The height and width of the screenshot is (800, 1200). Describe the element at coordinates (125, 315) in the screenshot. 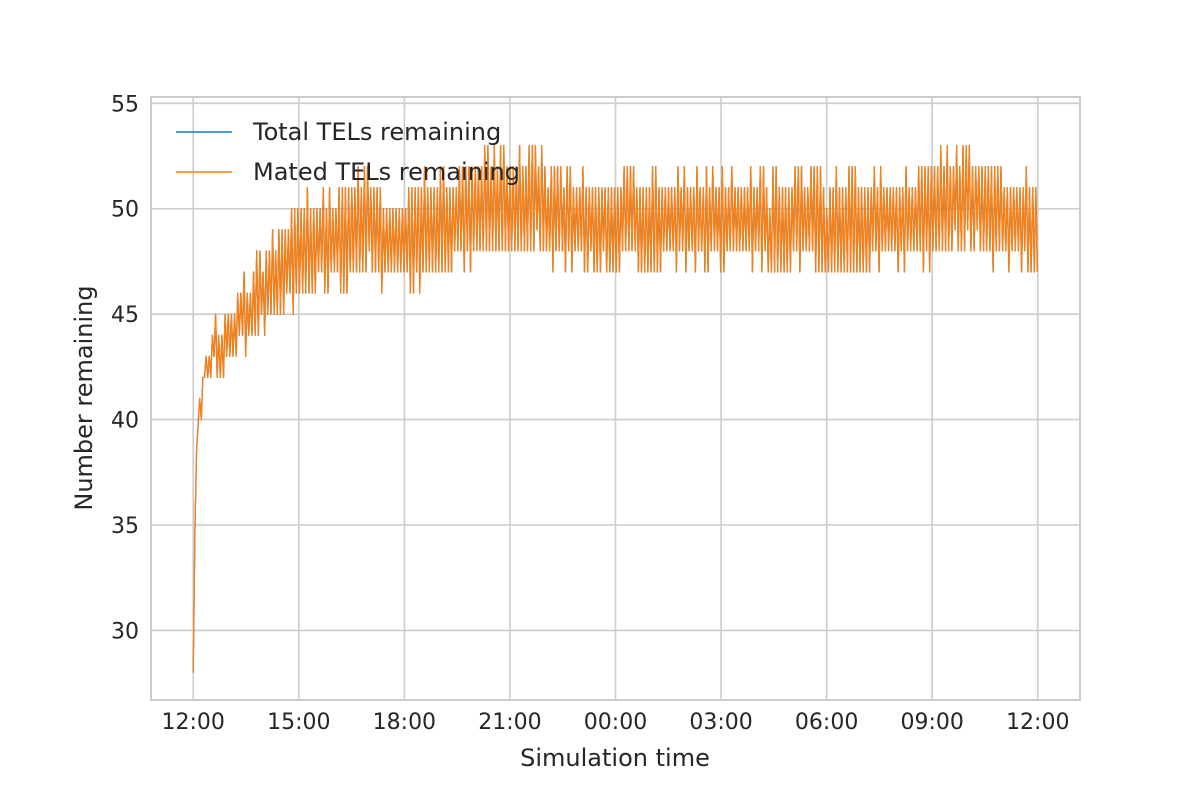

I see `y-tick-label: 45` at that location.